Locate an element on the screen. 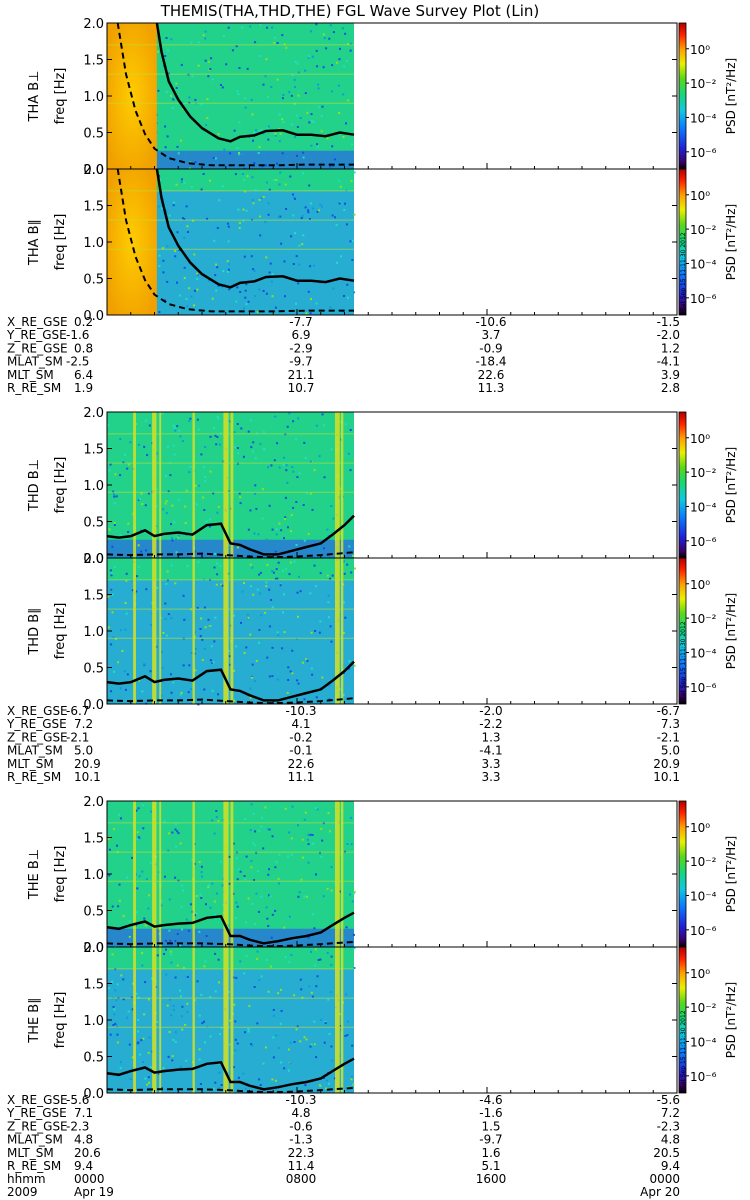 The width and height of the screenshot is (750, 1200). row-value: 7.3 is located at coordinates (670, 724).